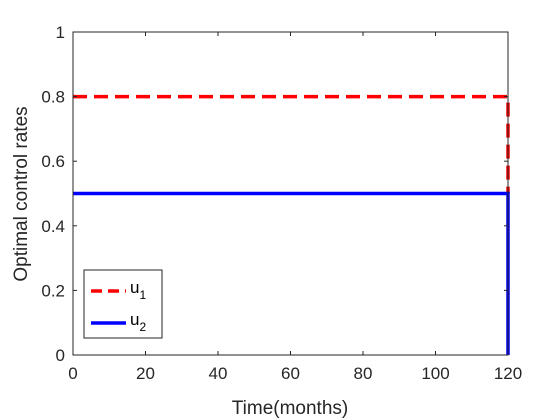  What do you see at coordinates (60, 32) in the screenshot?
I see `y-tick-label: 1` at bounding box center [60, 32].